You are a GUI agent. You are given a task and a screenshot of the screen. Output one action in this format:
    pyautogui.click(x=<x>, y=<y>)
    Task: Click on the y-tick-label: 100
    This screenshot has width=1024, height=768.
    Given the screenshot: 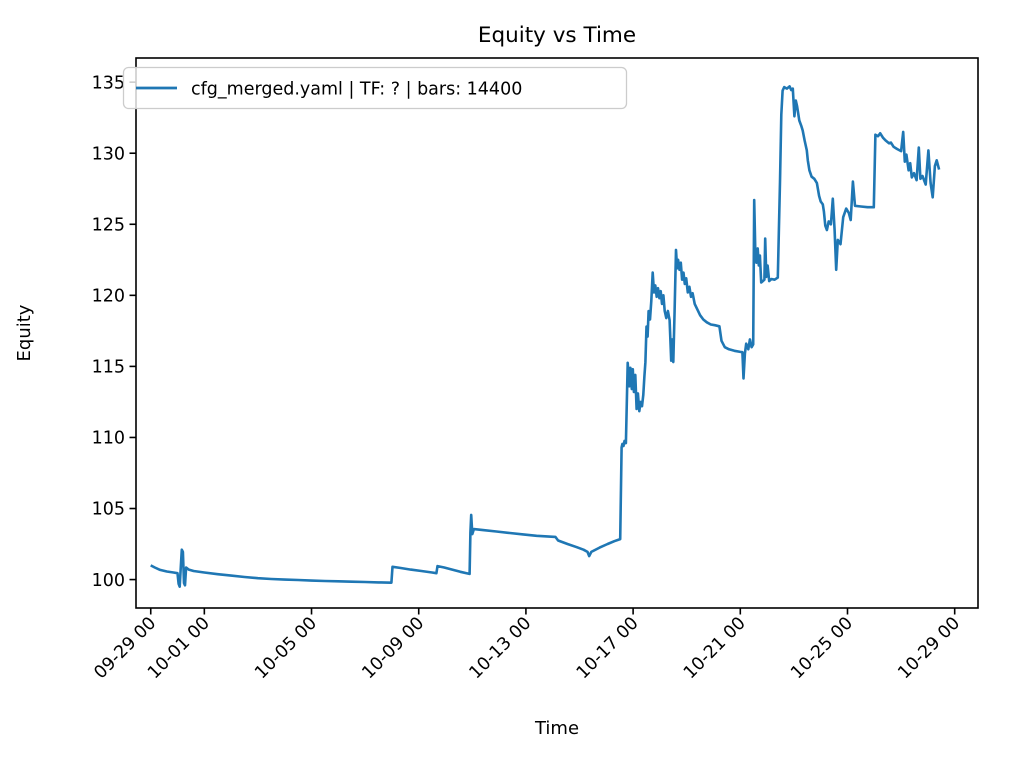 What is the action you would take?
    pyautogui.click(x=108, y=581)
    